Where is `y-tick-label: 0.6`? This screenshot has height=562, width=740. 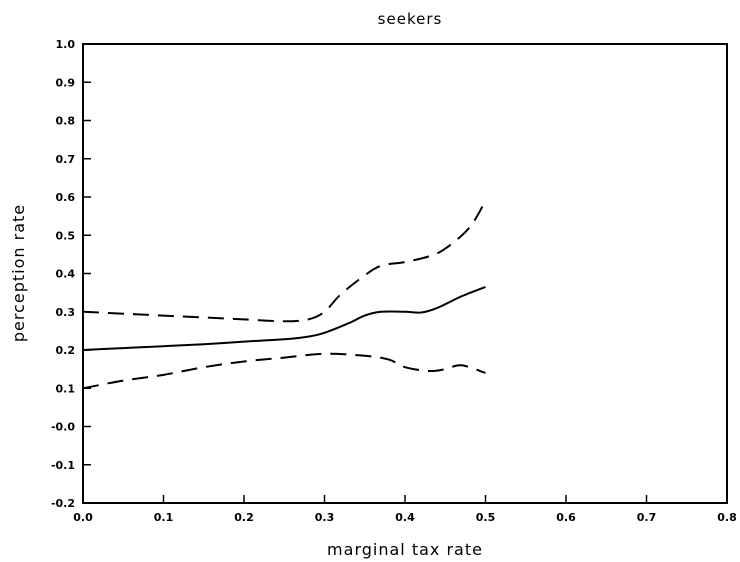
y-tick-label: 0.6 is located at coordinates (66, 197).